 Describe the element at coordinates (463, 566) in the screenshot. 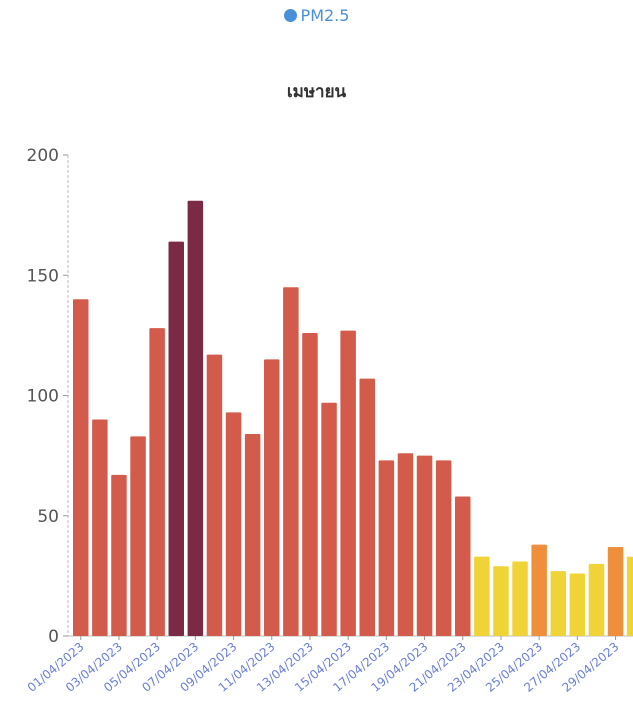

I see `bar-21/04/2023` at that location.